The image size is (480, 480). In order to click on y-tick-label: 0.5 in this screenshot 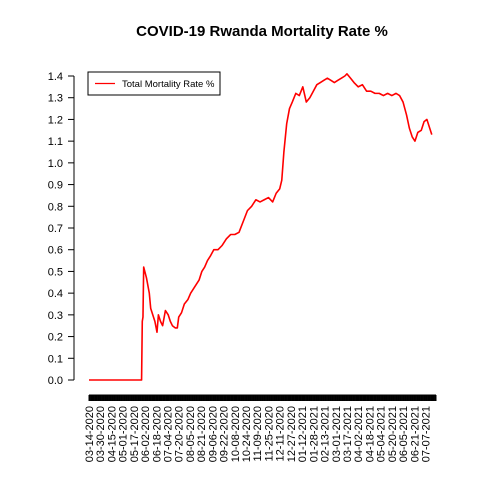, I will do `click(55, 272)`.